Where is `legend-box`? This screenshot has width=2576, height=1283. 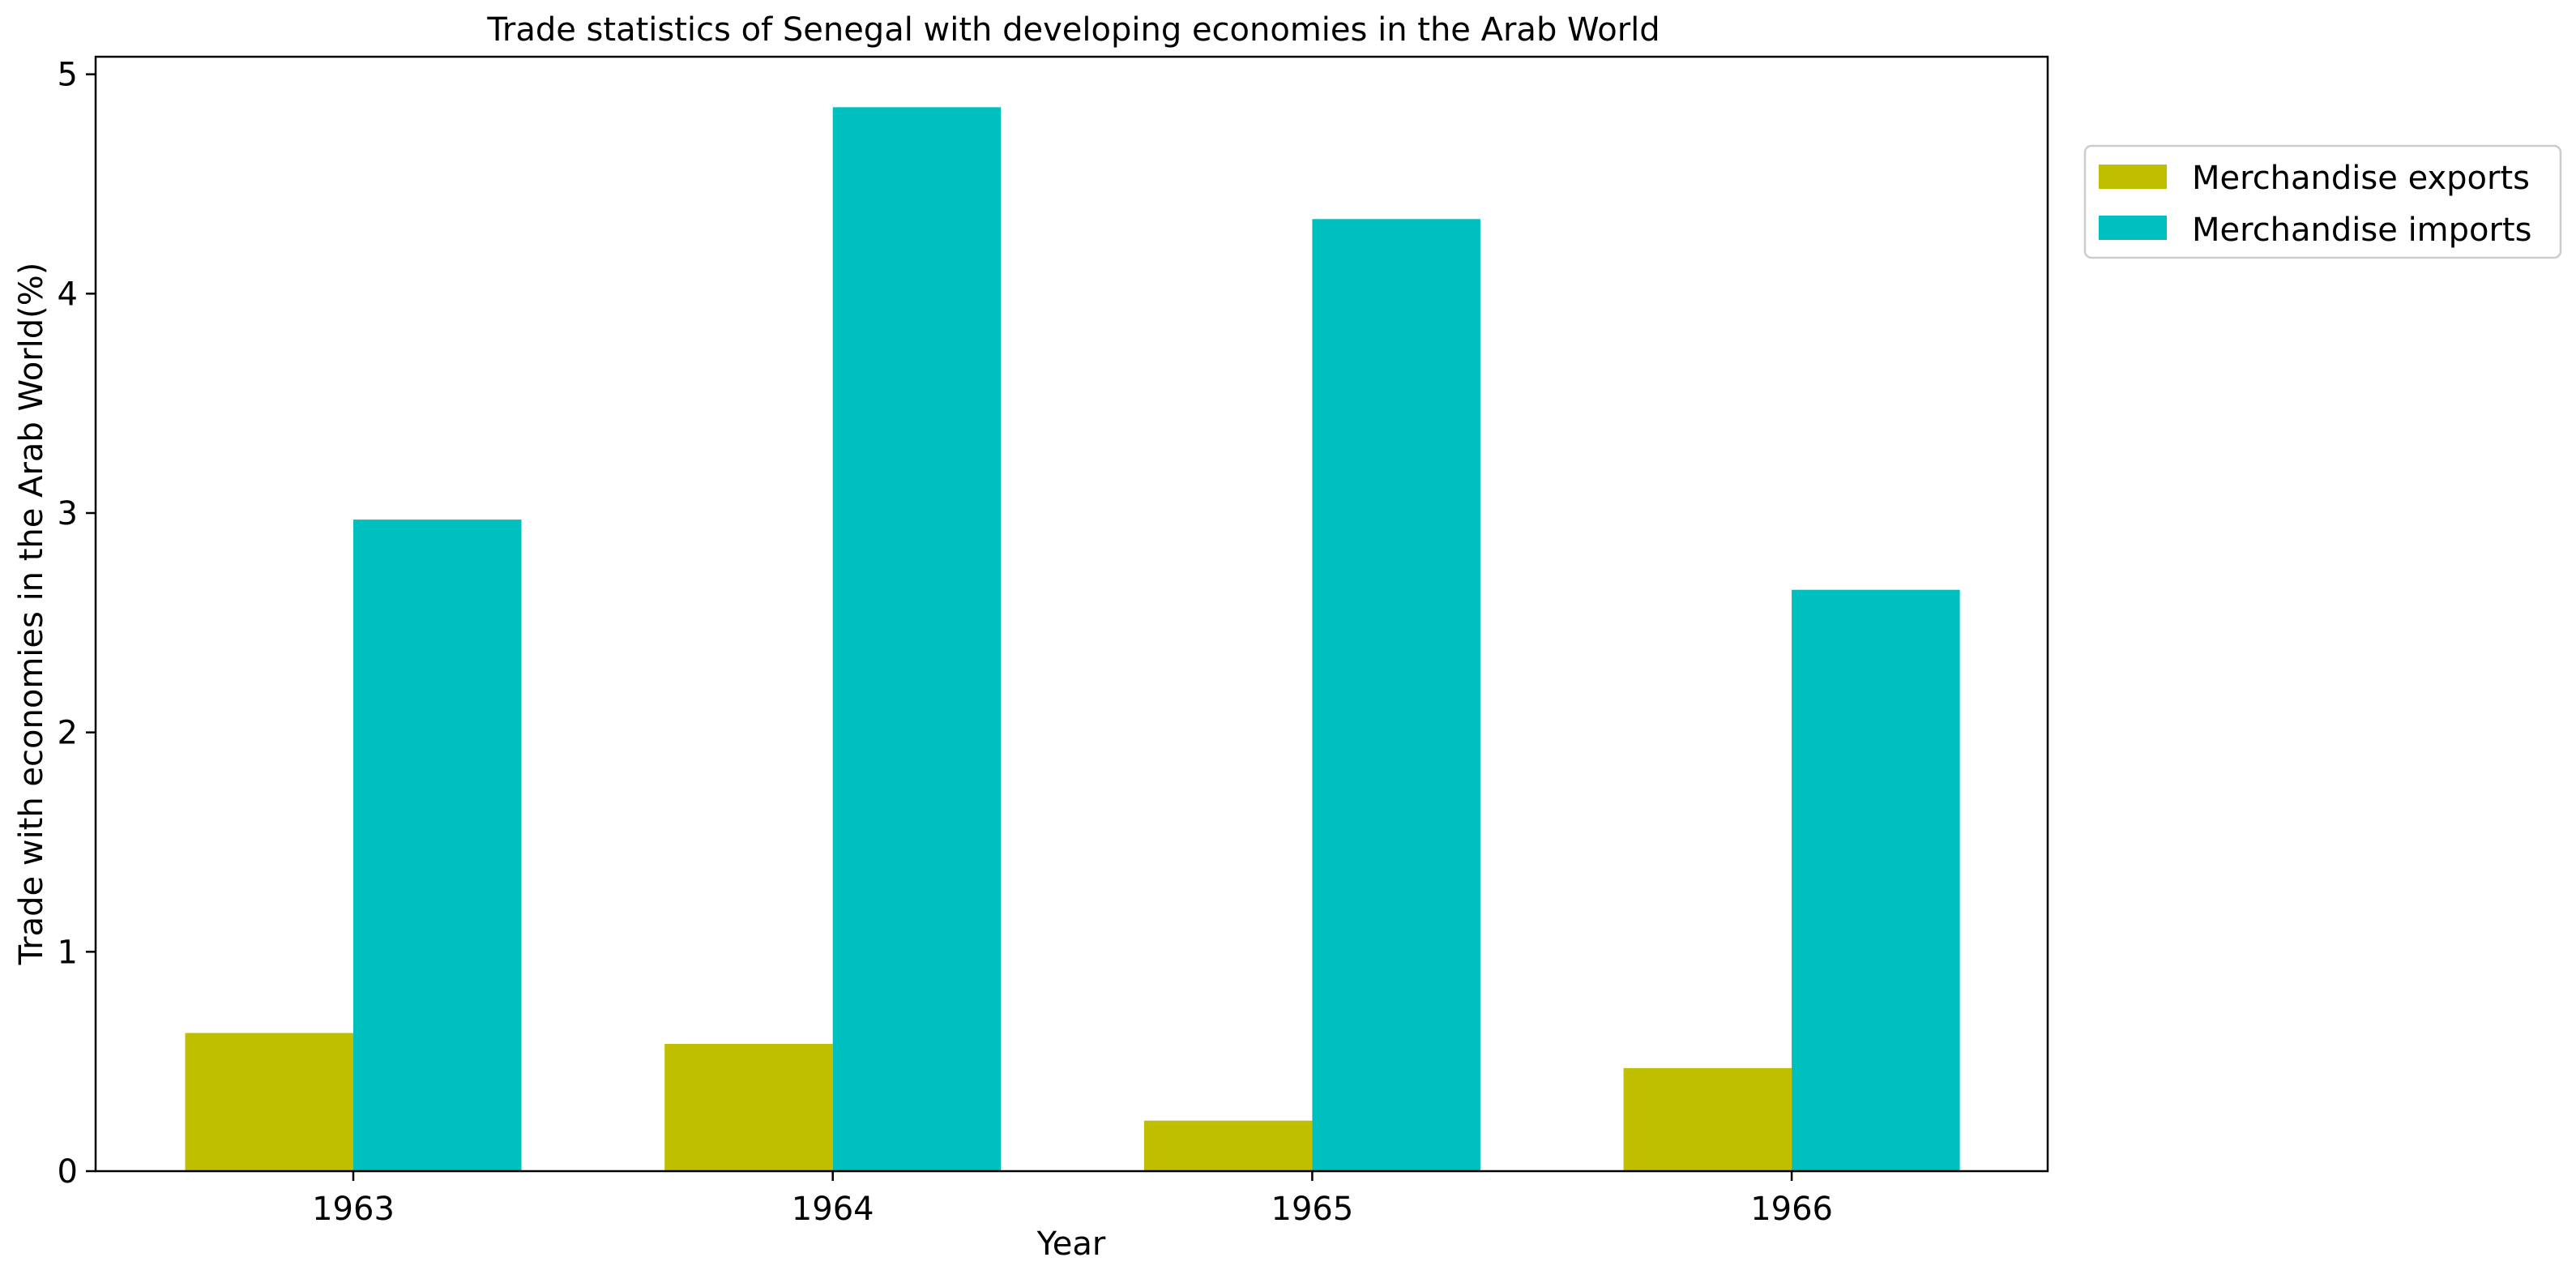 legend-box is located at coordinates (2322, 201).